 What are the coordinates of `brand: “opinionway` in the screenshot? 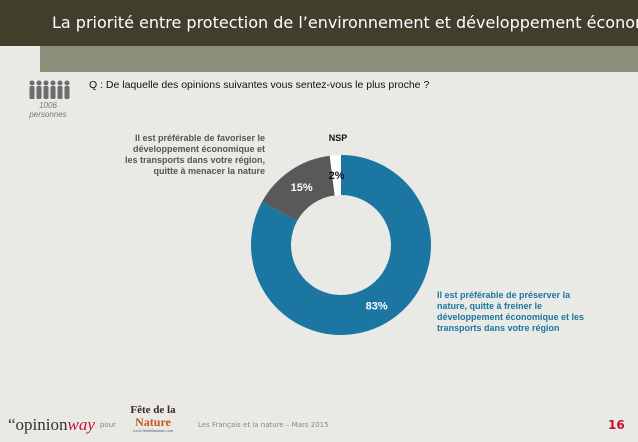 It's located at (51, 425).